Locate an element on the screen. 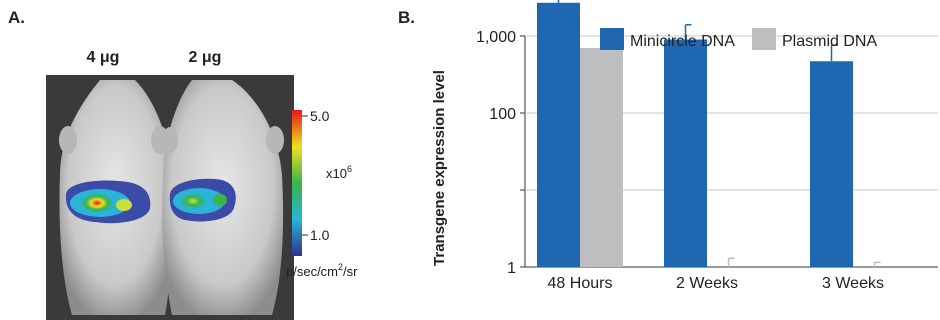  x-tick-label: 3 Weeks is located at coordinates (853, 283).